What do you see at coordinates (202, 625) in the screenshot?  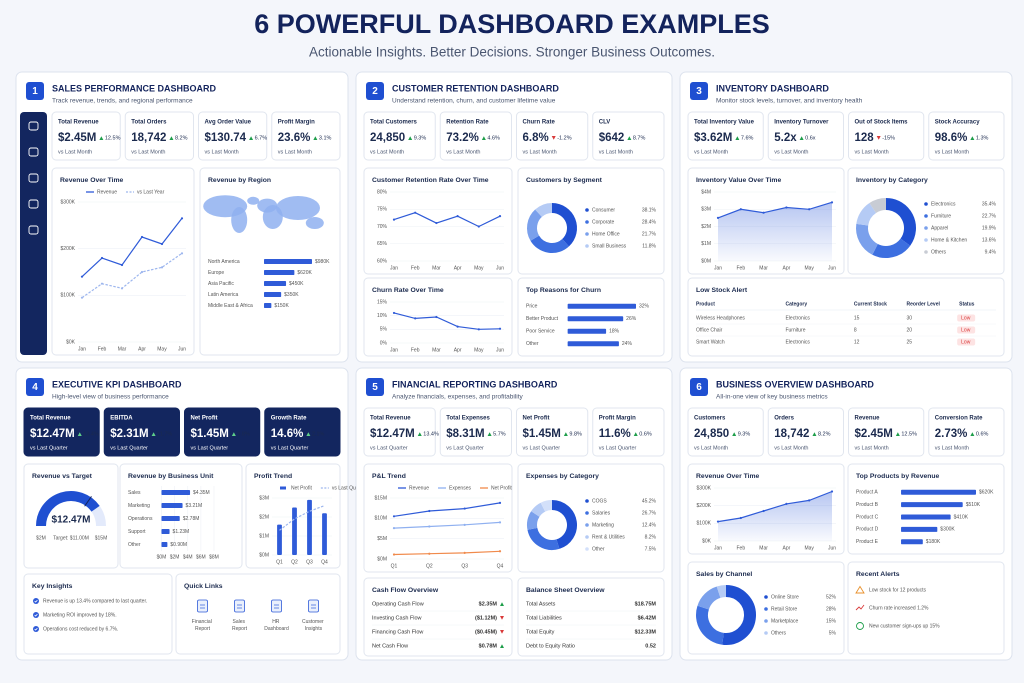 I see `link-label: Financial Report` at bounding box center [202, 625].